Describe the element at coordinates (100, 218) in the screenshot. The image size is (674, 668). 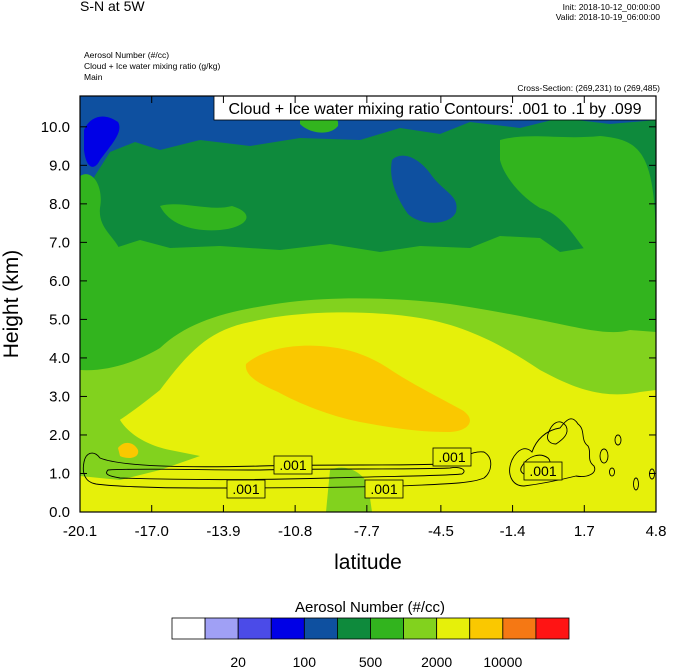
I see `shade-green-patch-left` at that location.